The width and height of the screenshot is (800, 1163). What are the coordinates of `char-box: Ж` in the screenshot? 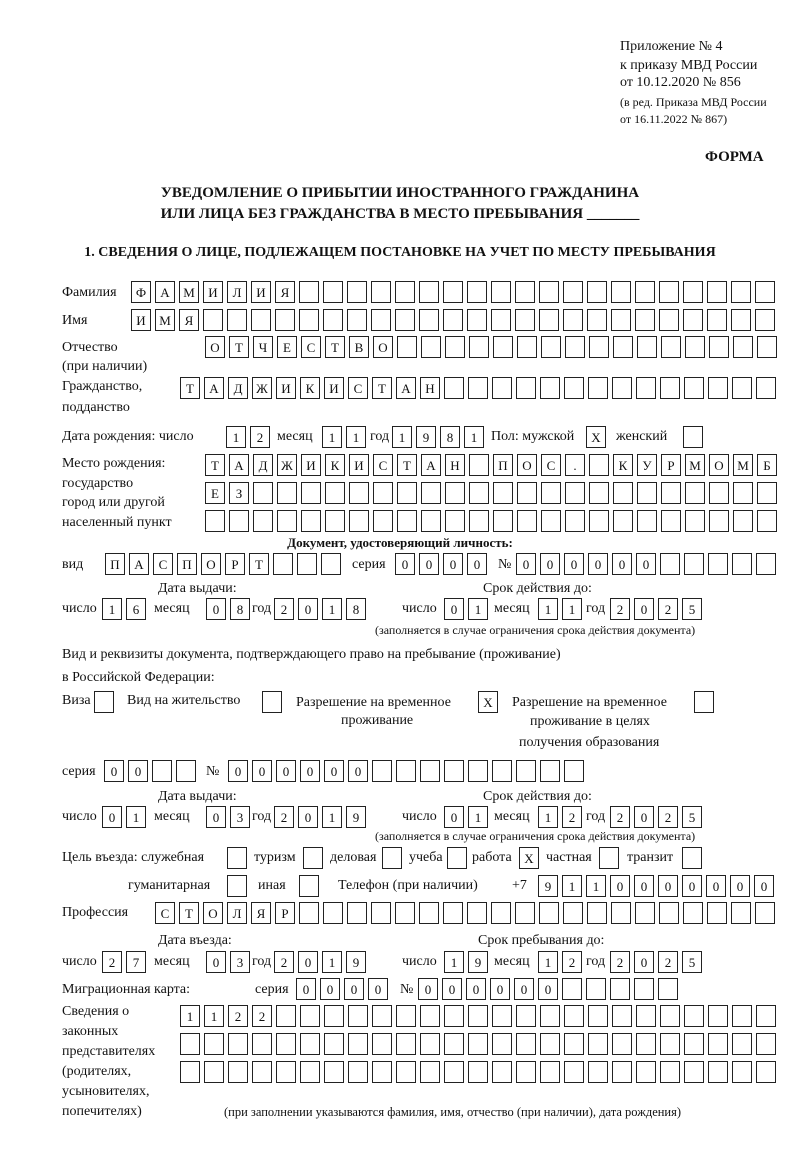 It's located at (287, 465).